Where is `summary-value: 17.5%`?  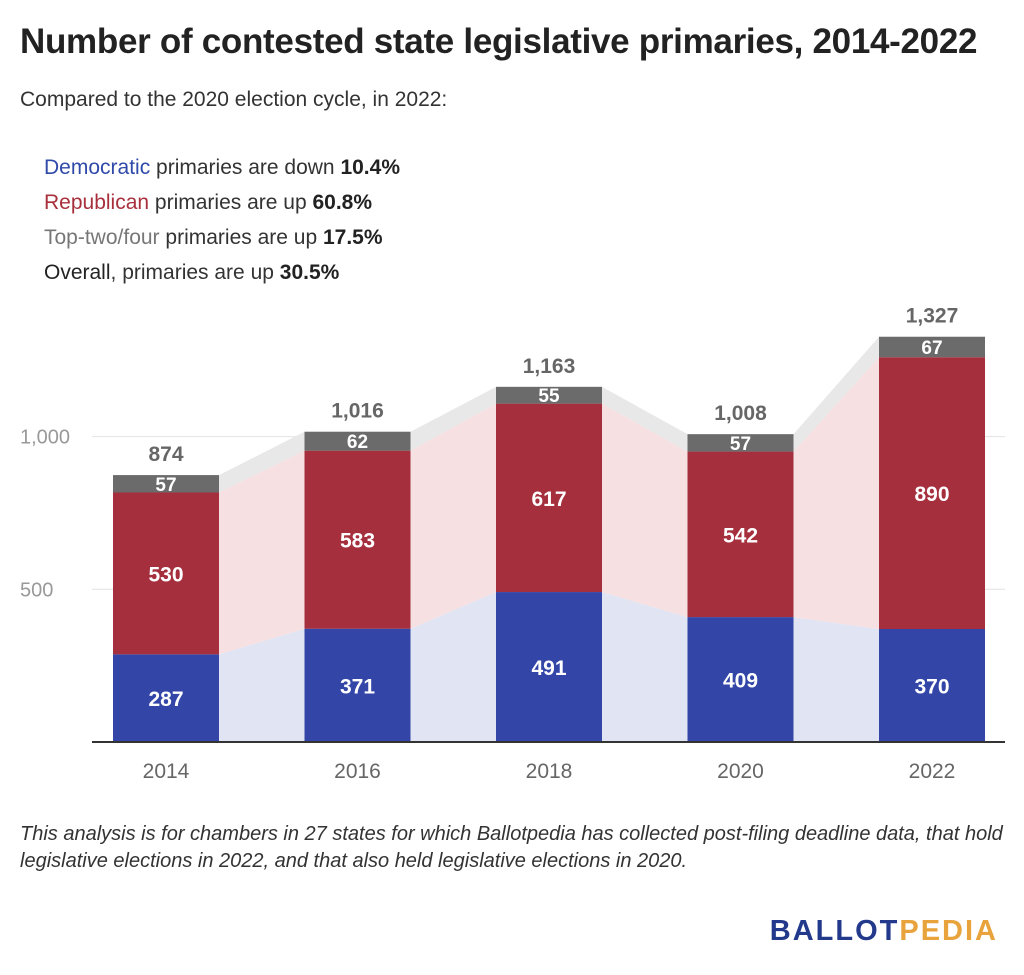
summary-value: 17.5% is located at coordinates (352, 237).